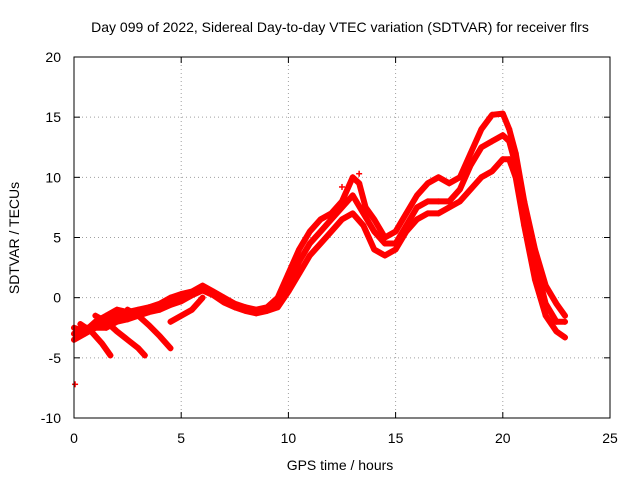 The width and height of the screenshot is (640, 480). What do you see at coordinates (57, 298) in the screenshot?
I see `y-tick-label: 0` at bounding box center [57, 298].